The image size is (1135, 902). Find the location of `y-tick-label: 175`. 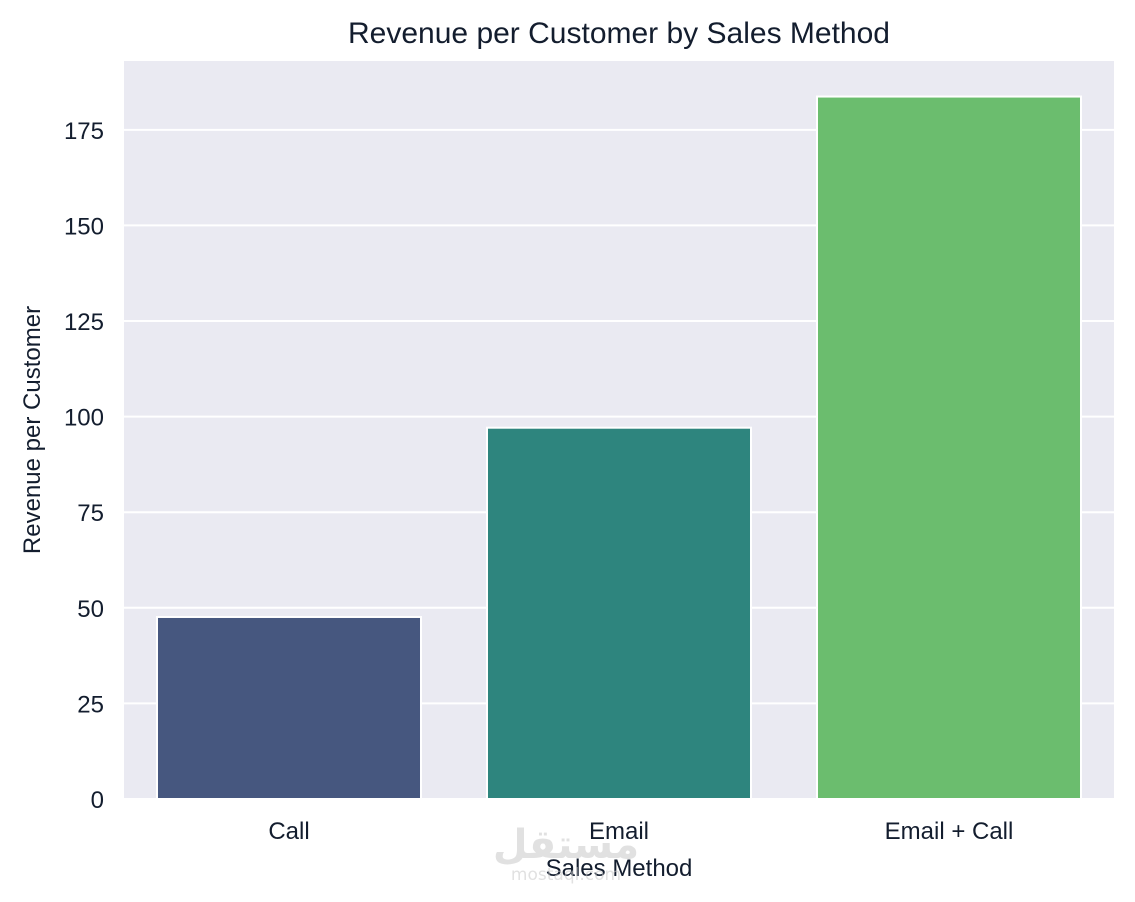

y-tick-label: 175 is located at coordinates (84, 131).